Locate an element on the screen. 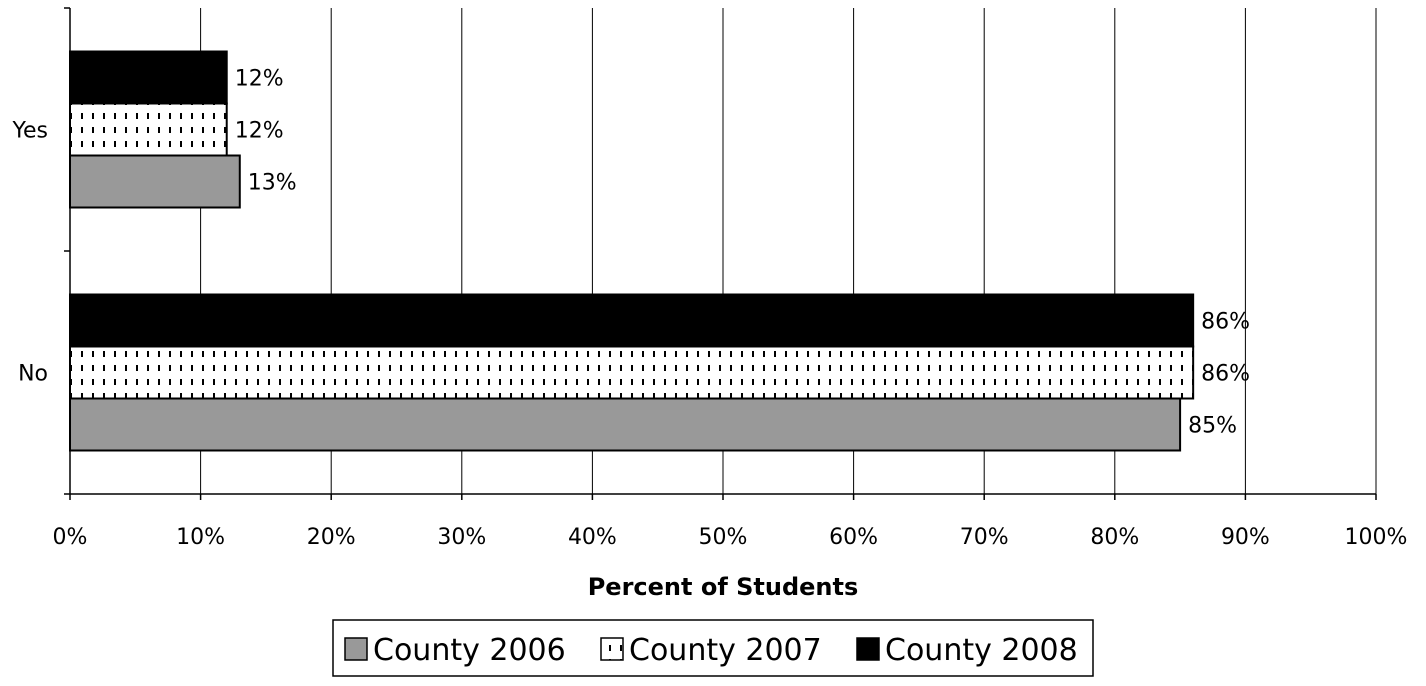 The width and height of the screenshot is (1426, 686). x-tick-label: 90% is located at coordinates (1245, 537).